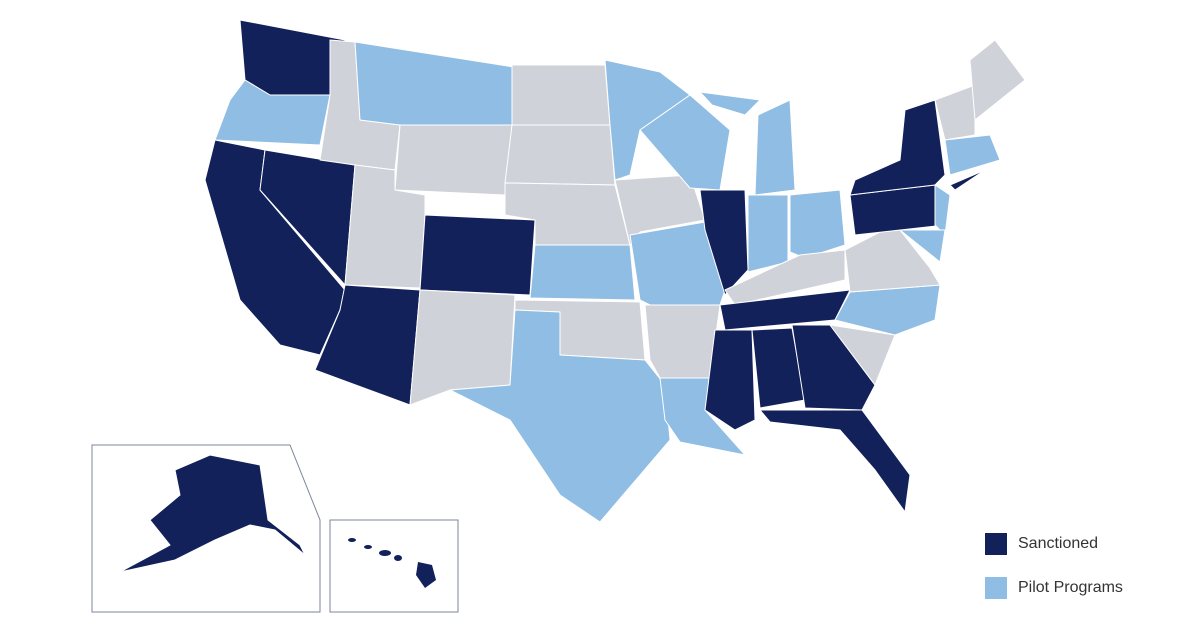  I want to click on legend: Sanctioned Pilot Programs, so click(1054, 566).